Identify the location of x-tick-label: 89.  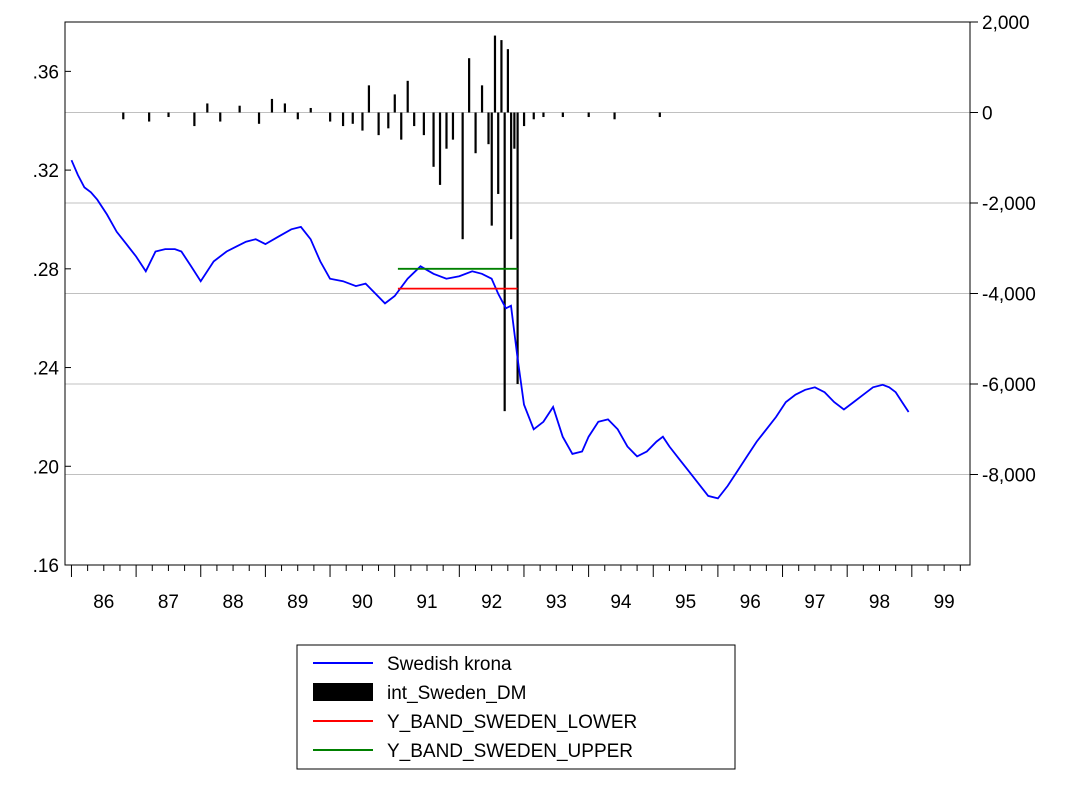
(297, 602).